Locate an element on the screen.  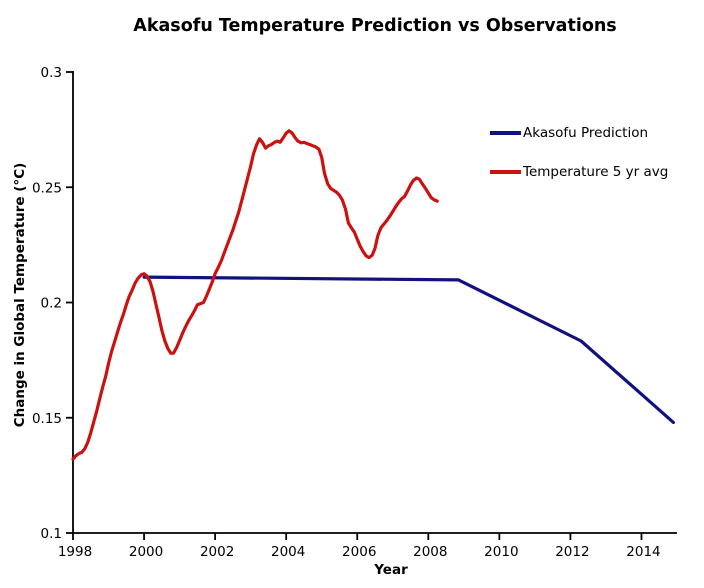
legend-item-temperature-5yr-avg: Temperature 5 yr avg is located at coordinates (579, 172).